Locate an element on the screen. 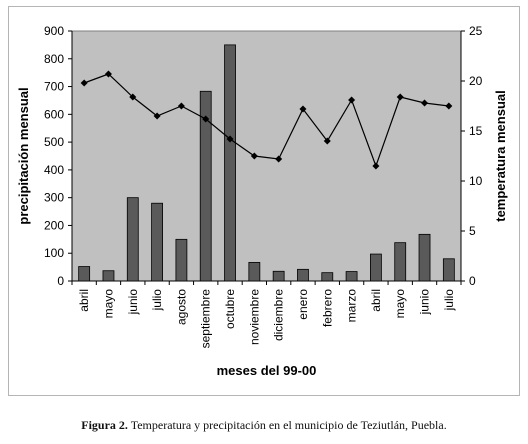 The height and width of the screenshot is (444, 528). x-tick-label: agosto is located at coordinates (181, 307).